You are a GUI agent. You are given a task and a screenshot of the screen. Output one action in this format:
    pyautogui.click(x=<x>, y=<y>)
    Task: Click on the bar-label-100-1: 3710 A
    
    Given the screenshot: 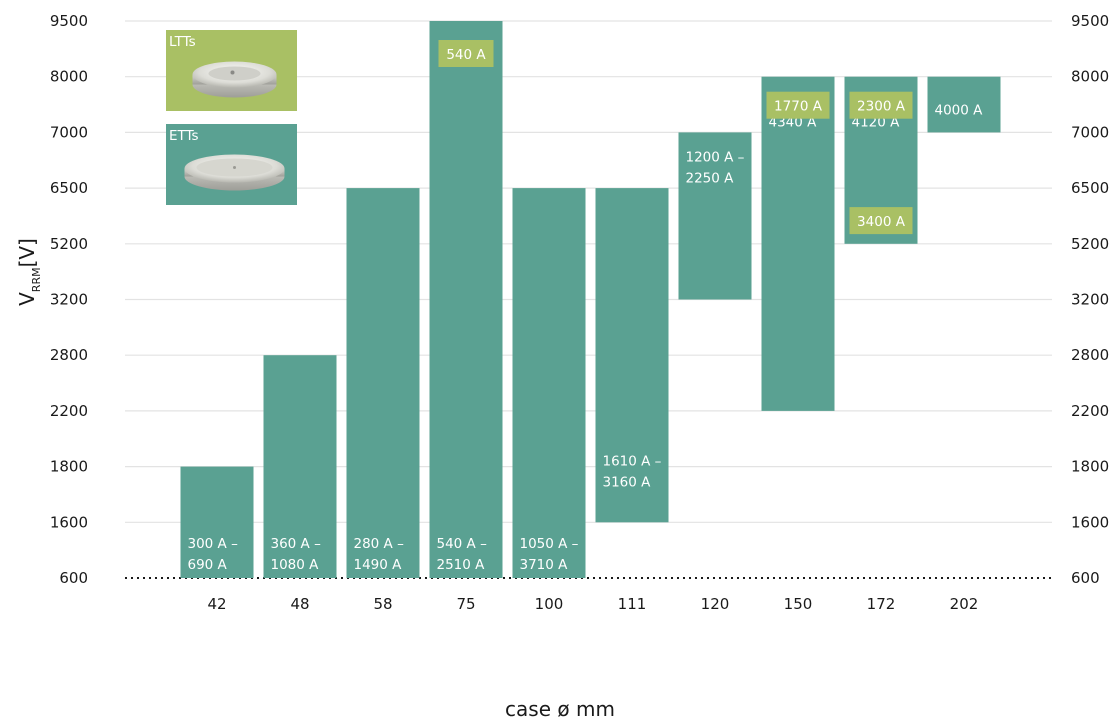 What is the action you would take?
    pyautogui.click(x=544, y=565)
    